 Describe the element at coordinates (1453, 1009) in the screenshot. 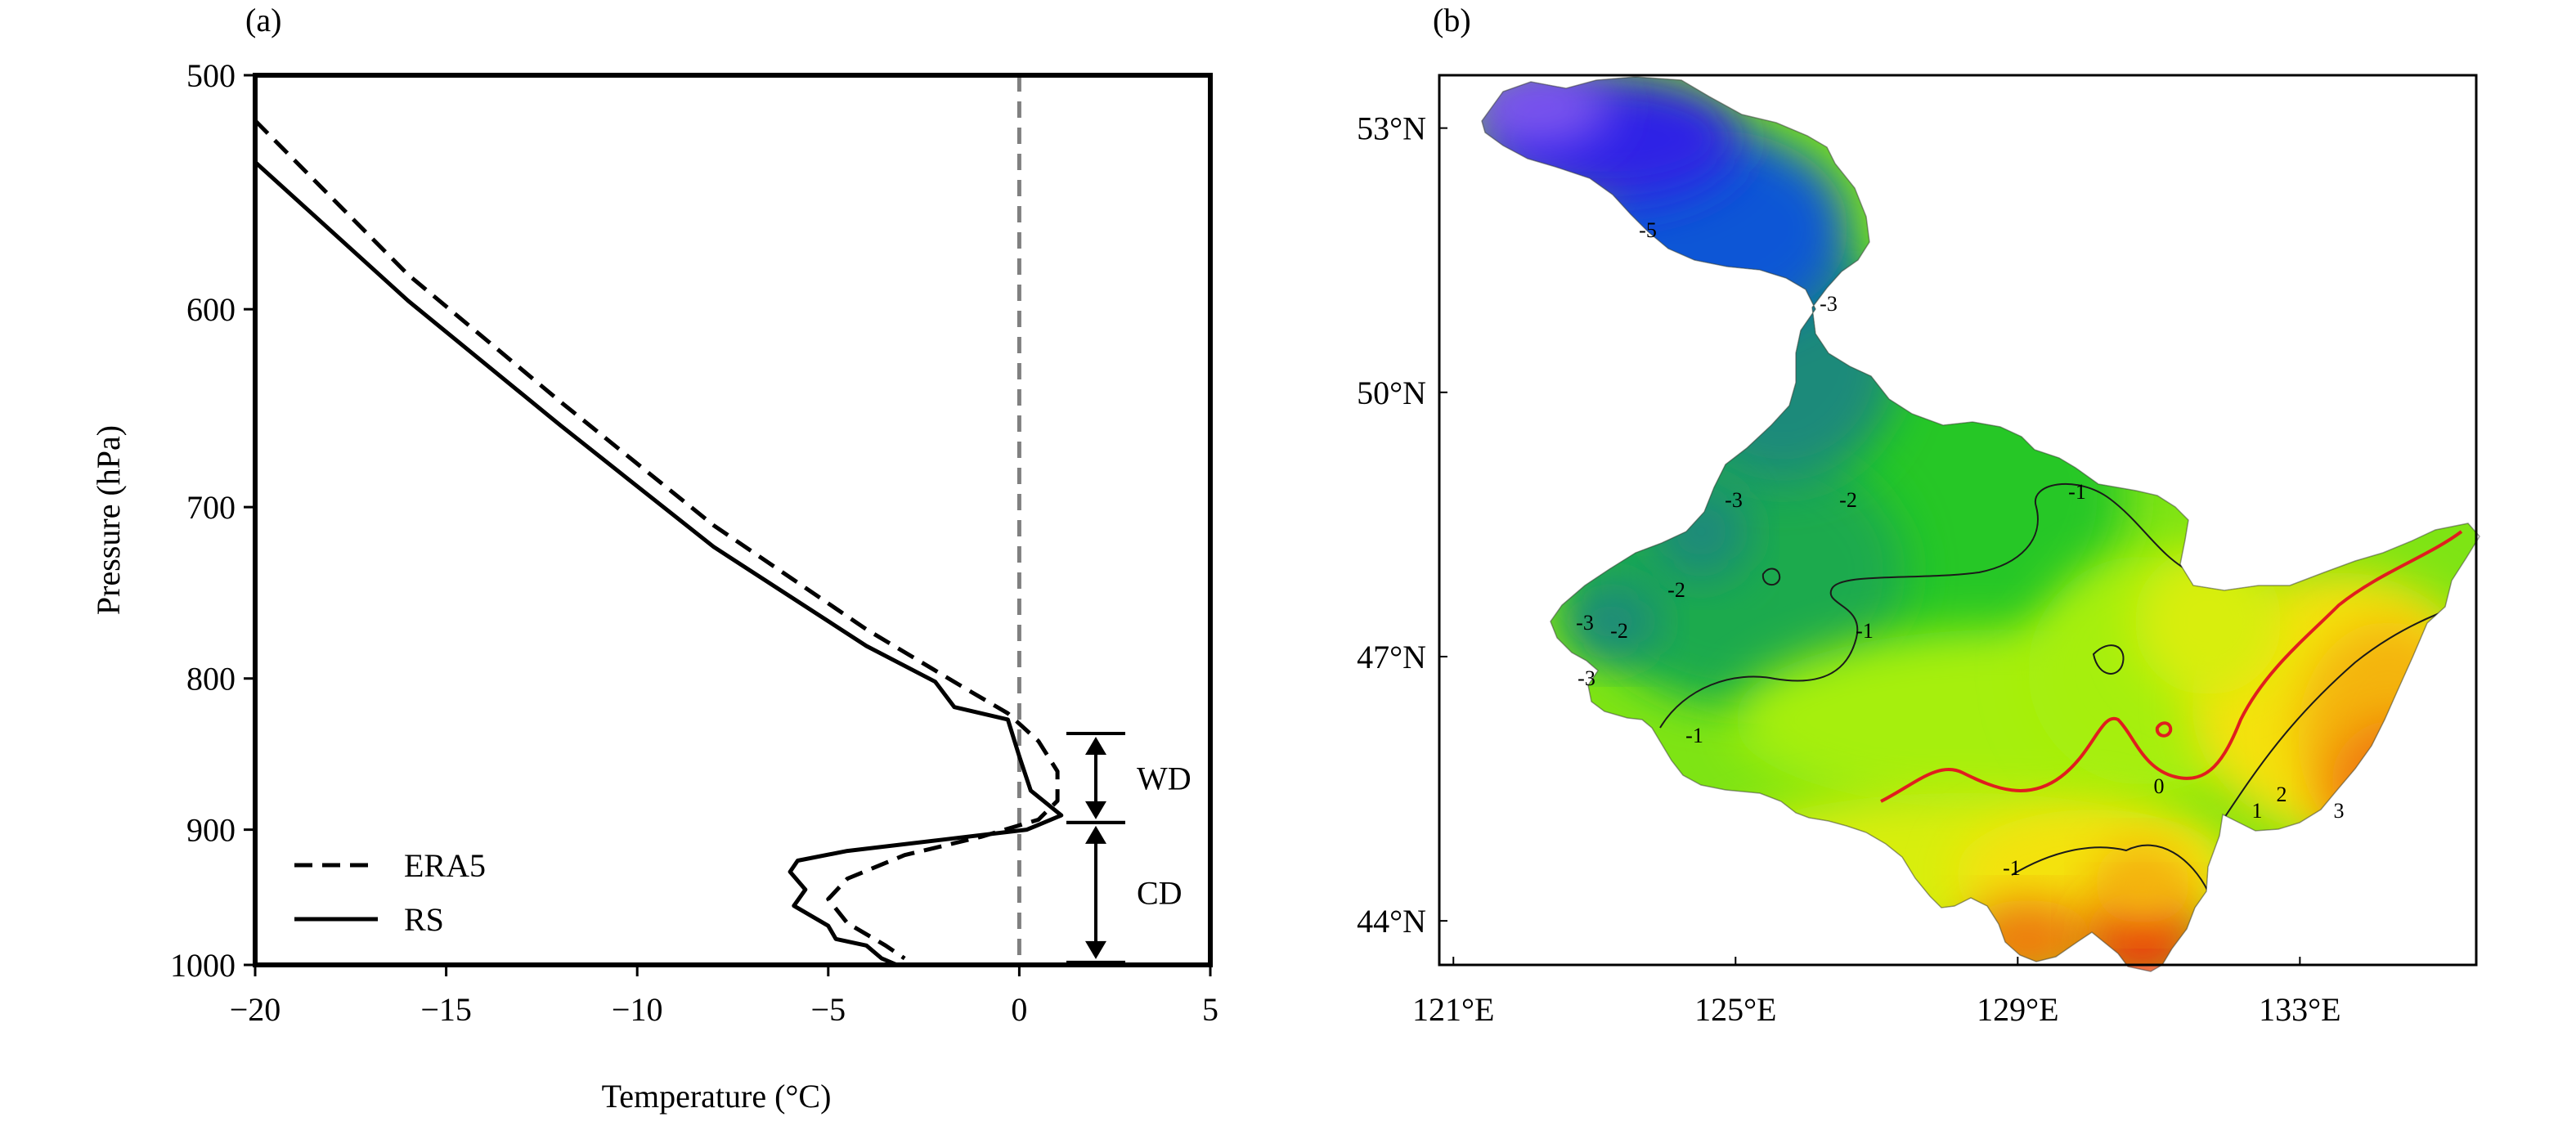

I see `lon-tick-label: 121°E` at that location.